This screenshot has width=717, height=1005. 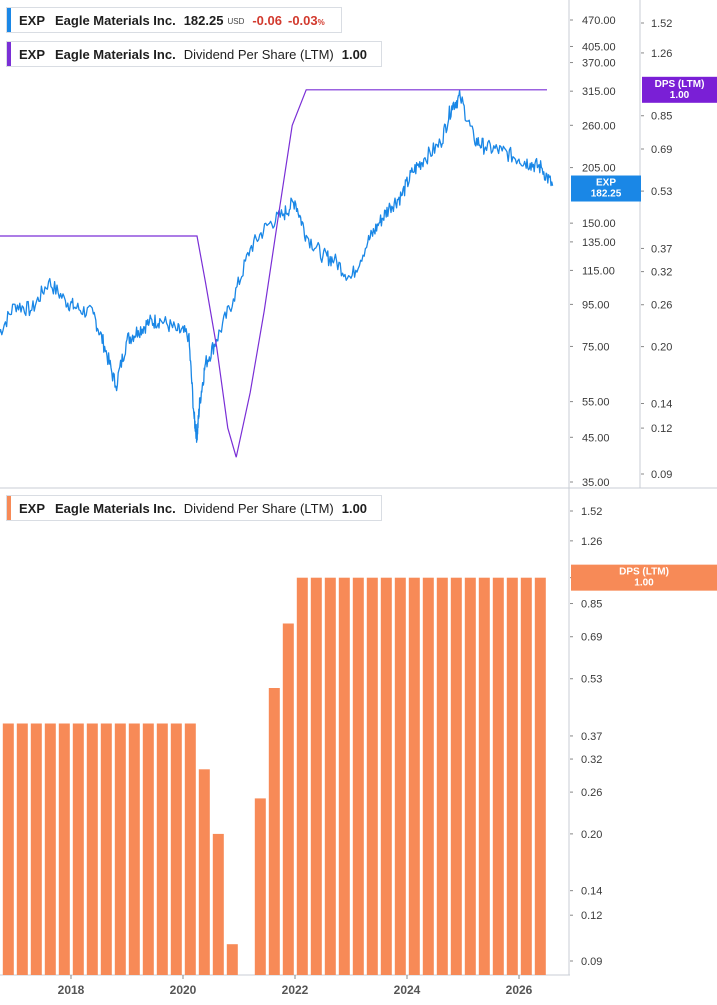 What do you see at coordinates (591, 542) in the screenshot?
I see `dps-bar-axis-label: 1.26` at bounding box center [591, 542].